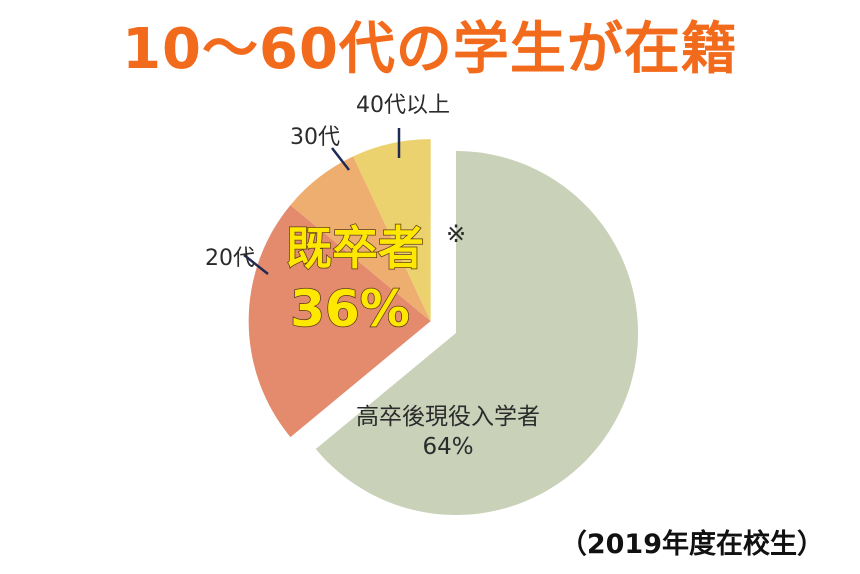  Describe the element at coordinates (355, 248) in the screenshot. I see `group-label: 既卒者` at that location.